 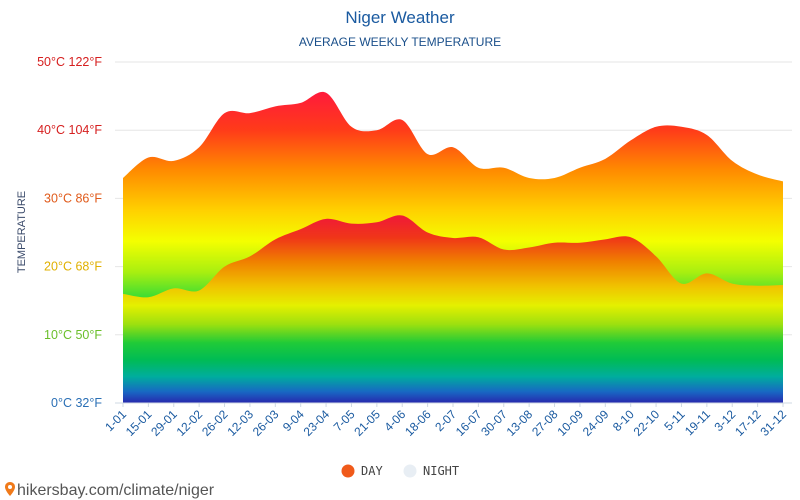 I want to click on legend-night-label: NIGHT, so click(x=441, y=471).